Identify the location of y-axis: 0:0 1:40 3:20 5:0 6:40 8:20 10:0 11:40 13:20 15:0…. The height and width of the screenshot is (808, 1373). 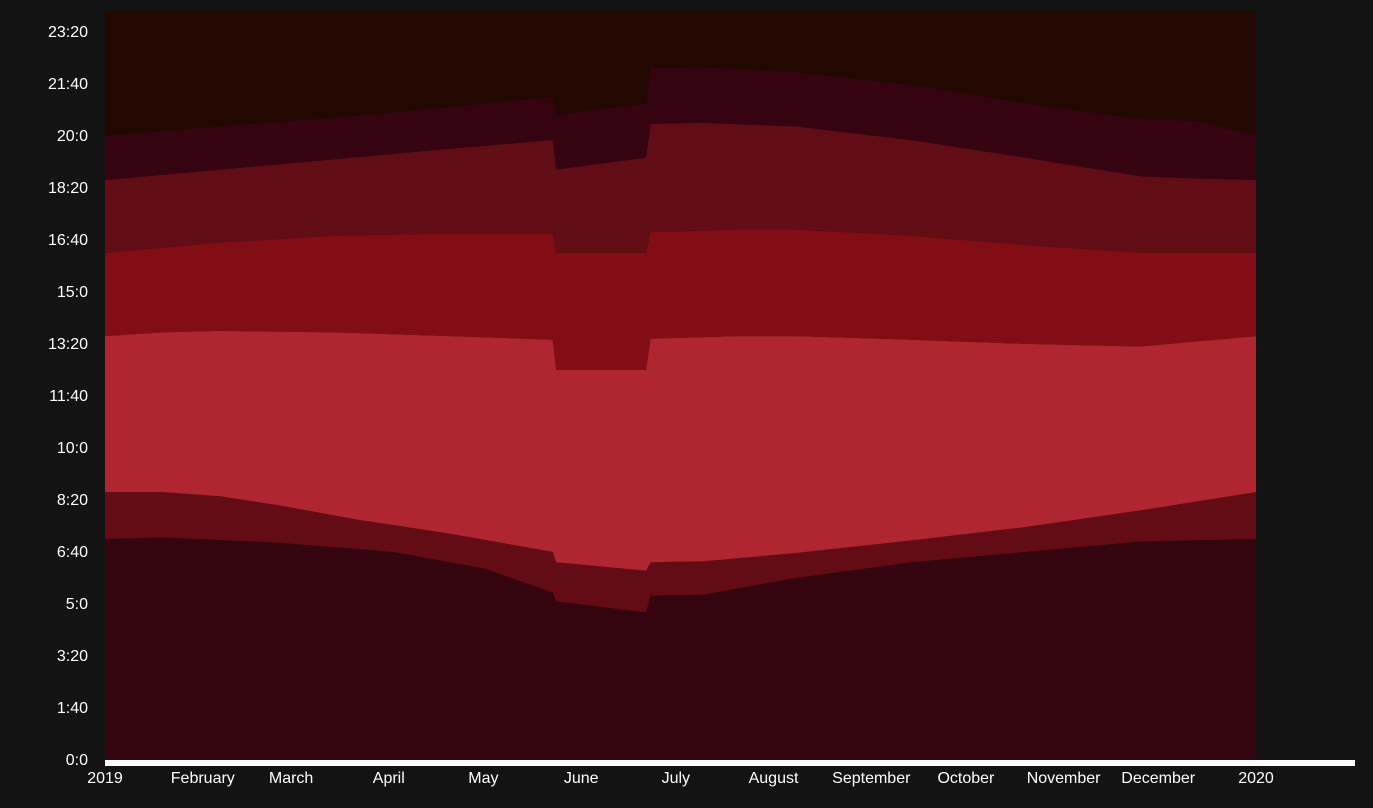
(68, 396).